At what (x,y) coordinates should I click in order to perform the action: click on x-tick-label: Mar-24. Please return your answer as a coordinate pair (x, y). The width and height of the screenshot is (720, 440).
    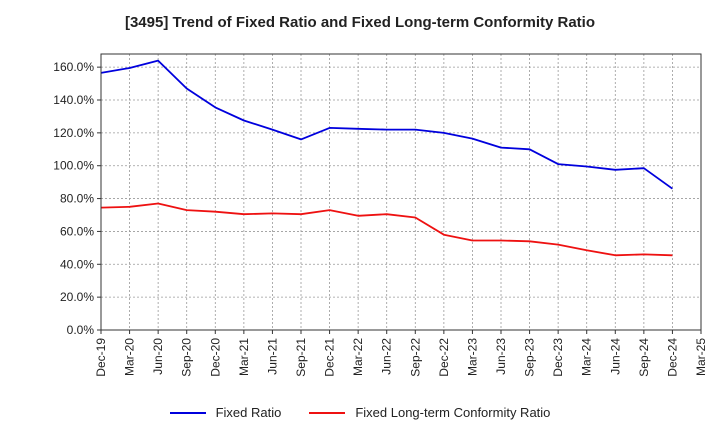
    Looking at the image, I should click on (587, 357).